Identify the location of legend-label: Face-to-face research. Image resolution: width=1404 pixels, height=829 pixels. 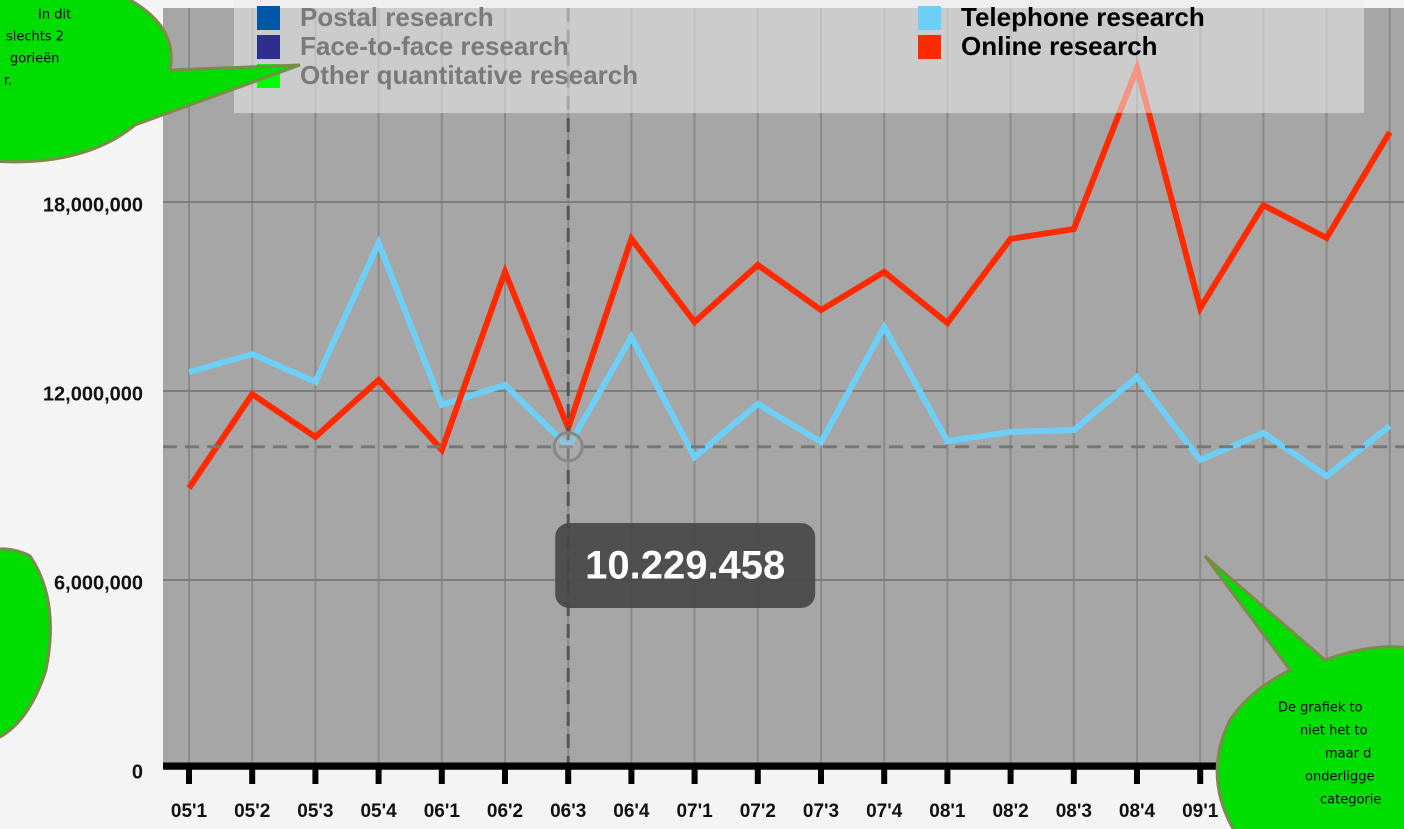
(434, 46).